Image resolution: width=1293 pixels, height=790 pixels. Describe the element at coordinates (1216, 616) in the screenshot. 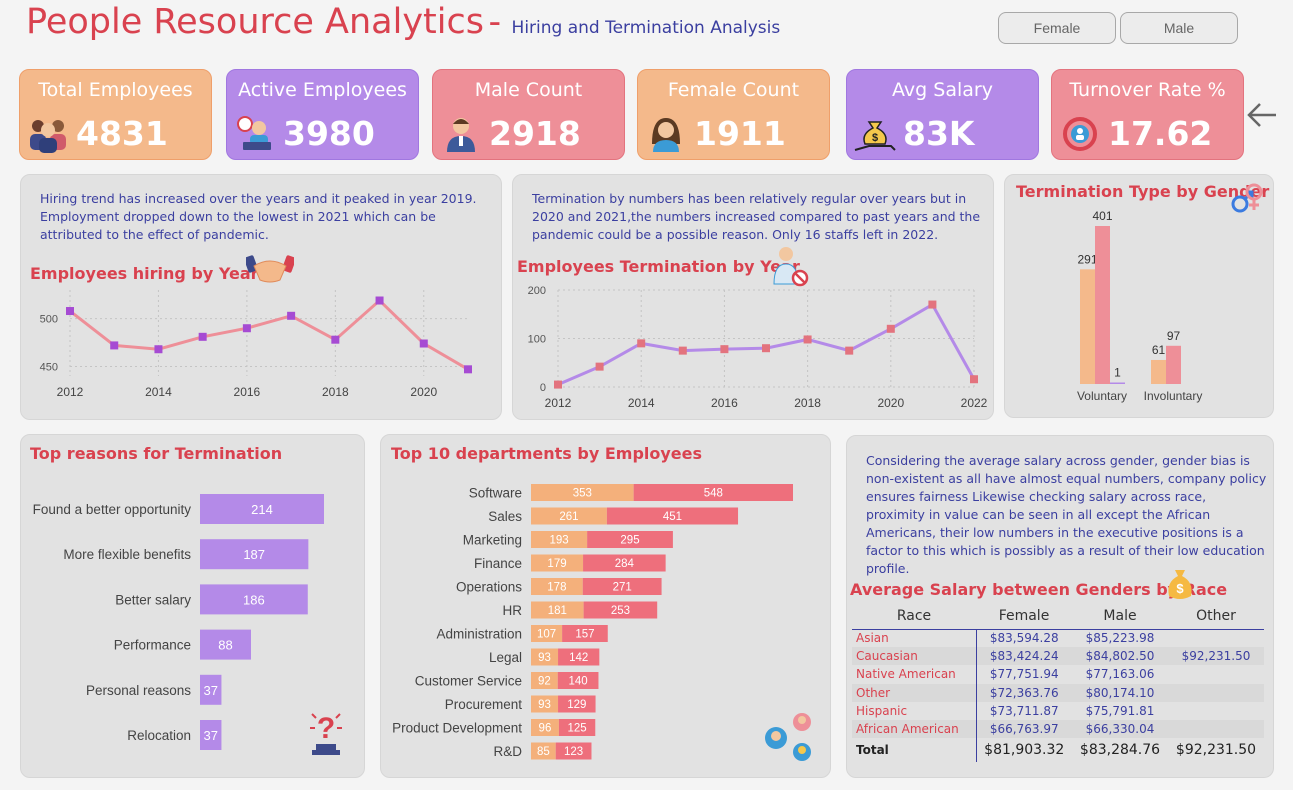

I see `column-header-other: Other` at that location.